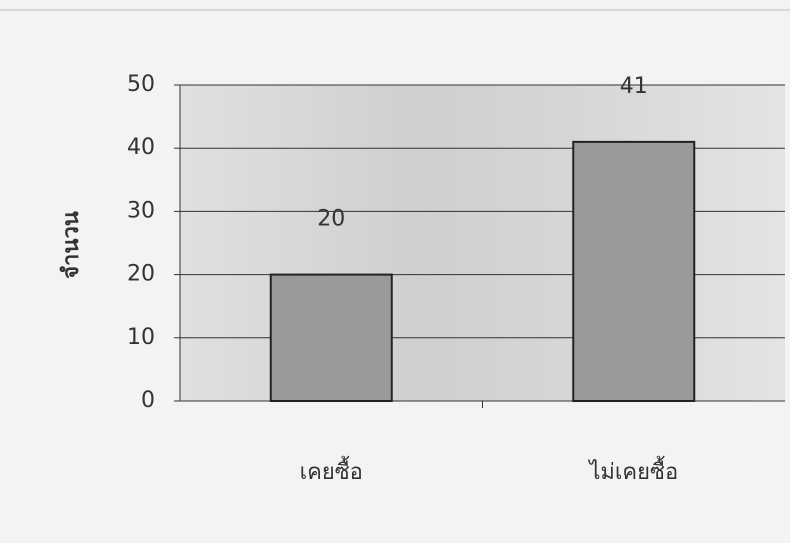 The height and width of the screenshot is (543, 790). What do you see at coordinates (148, 400) in the screenshot?
I see `y-tick-label: 0` at bounding box center [148, 400].